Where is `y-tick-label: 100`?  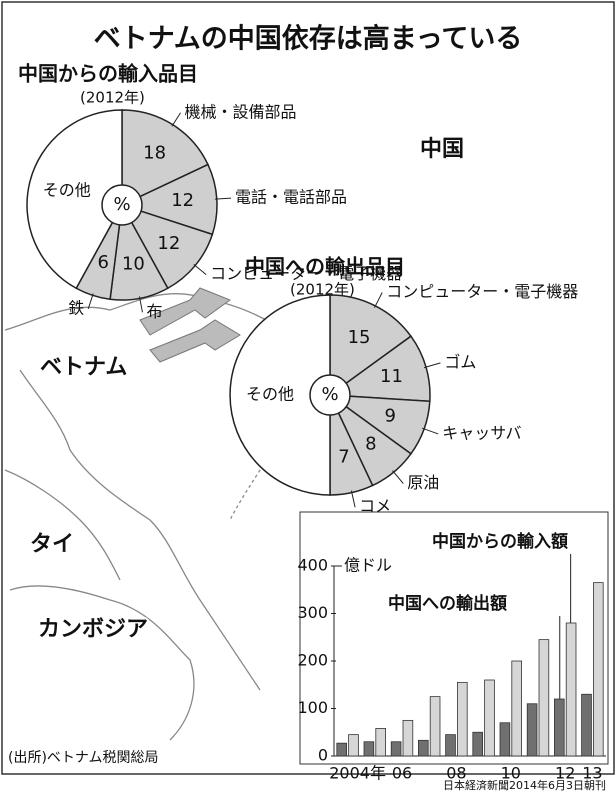 y-tick-label: 100 is located at coordinates (312, 707).